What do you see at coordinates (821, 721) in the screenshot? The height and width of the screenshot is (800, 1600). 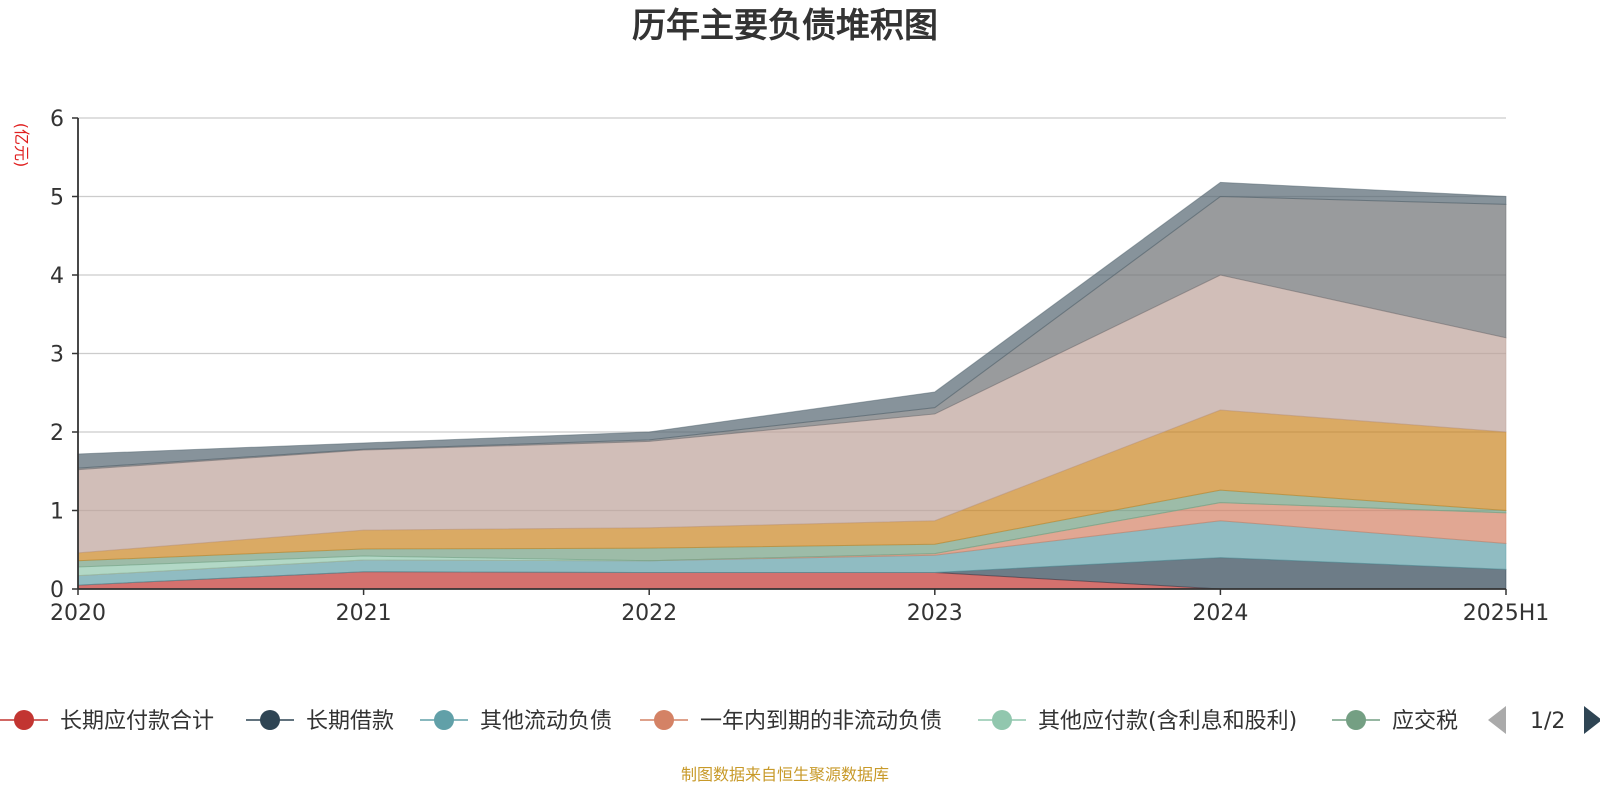 I see `legend-label: 一年内到期的非流动负债` at bounding box center [821, 721].